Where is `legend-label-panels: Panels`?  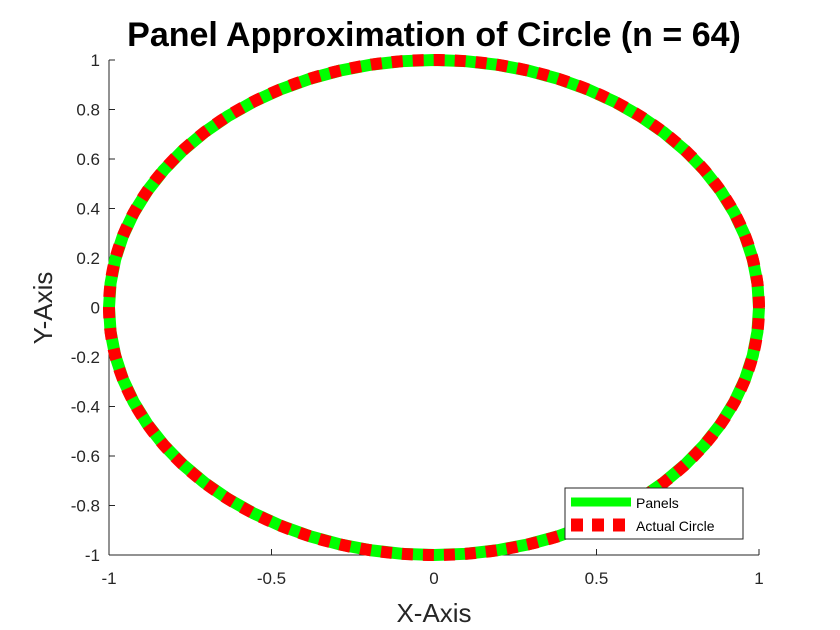 legend-label-panels: Panels is located at coordinates (657, 503).